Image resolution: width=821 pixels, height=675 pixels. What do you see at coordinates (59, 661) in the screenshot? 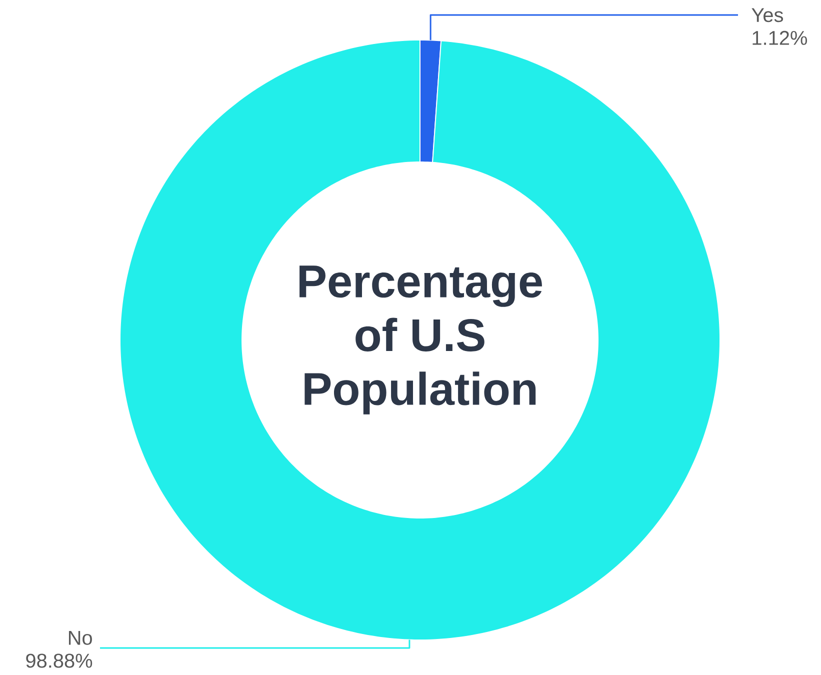
I see `data-label: 98.88%` at bounding box center [59, 661].